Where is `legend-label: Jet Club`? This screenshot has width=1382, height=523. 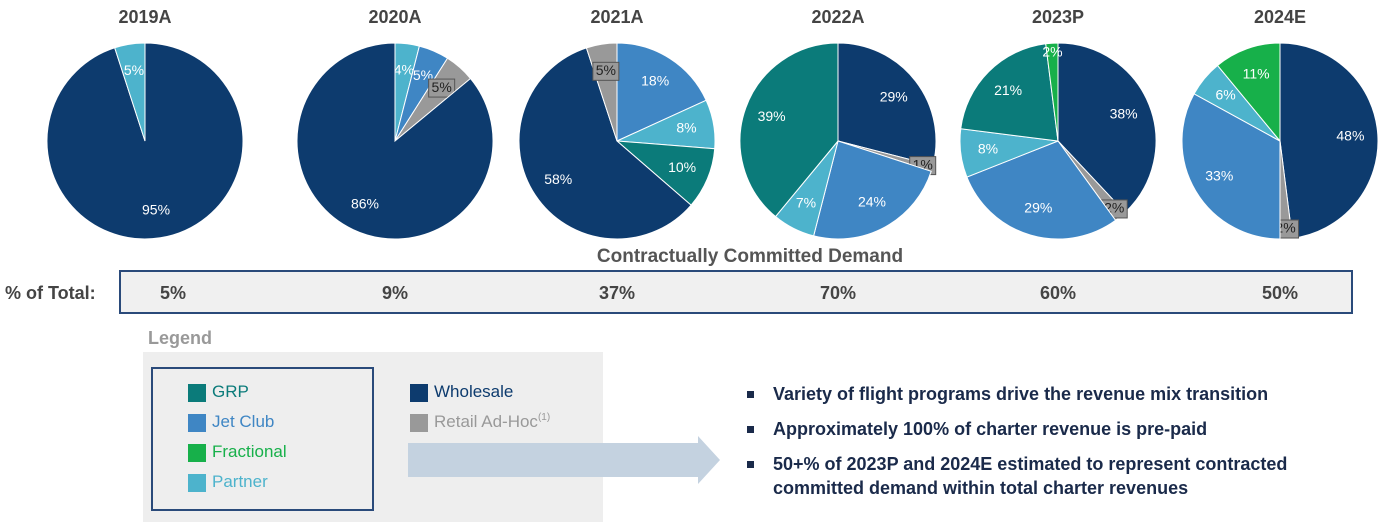
legend-label: Jet Club is located at coordinates (243, 421).